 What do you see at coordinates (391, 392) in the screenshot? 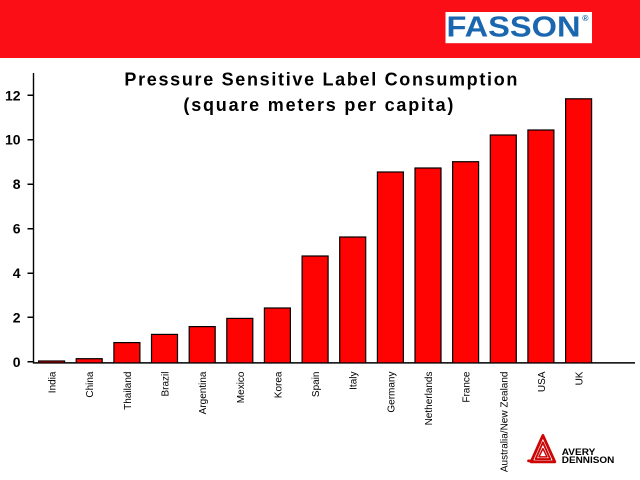
I see `svg-text: Germany` at bounding box center [391, 392].